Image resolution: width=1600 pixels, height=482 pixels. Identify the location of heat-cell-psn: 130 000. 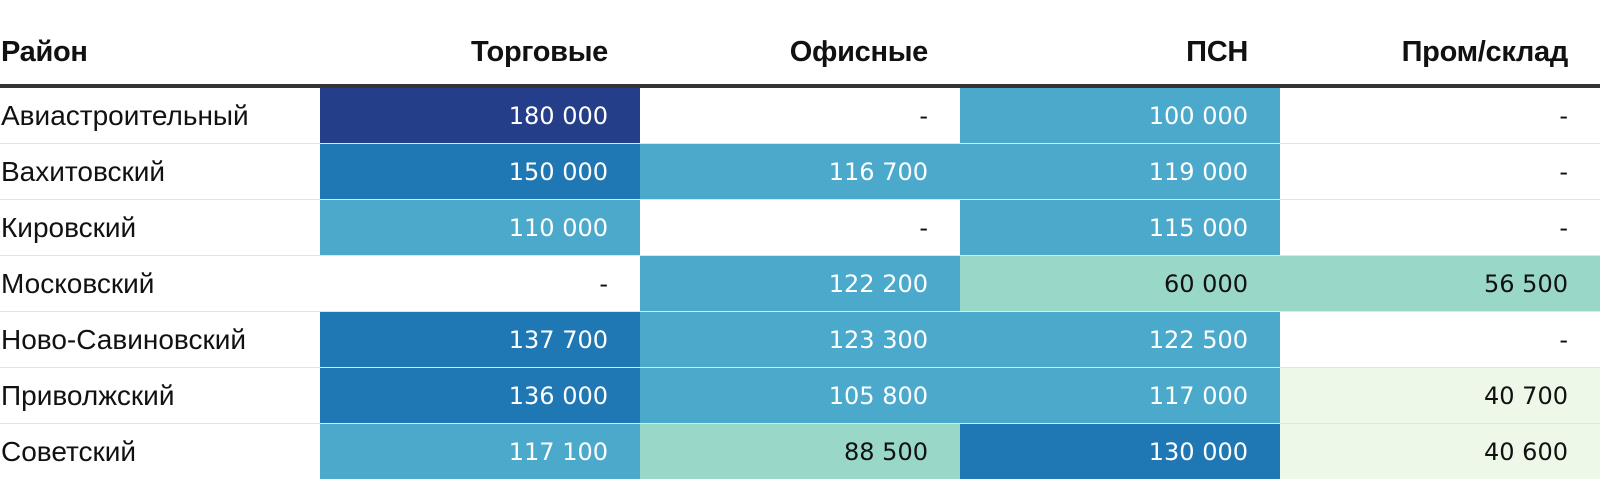
(1120, 451).